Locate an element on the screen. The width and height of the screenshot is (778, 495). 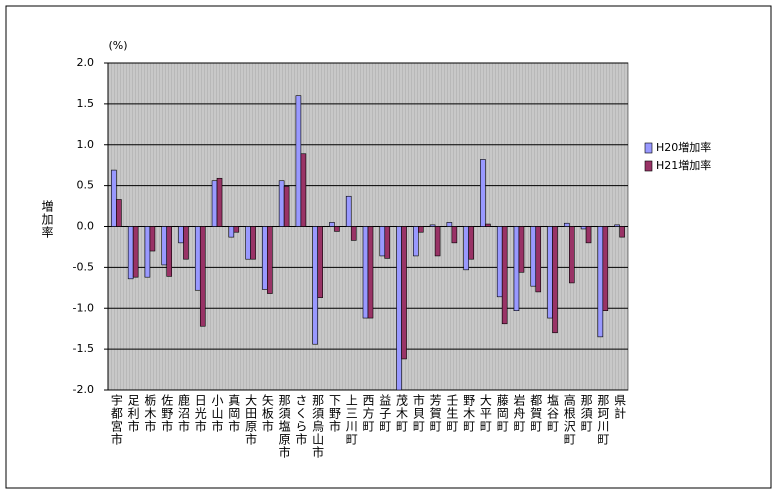
x-tick-label: 鹿沼市 is located at coordinates (183, 413).